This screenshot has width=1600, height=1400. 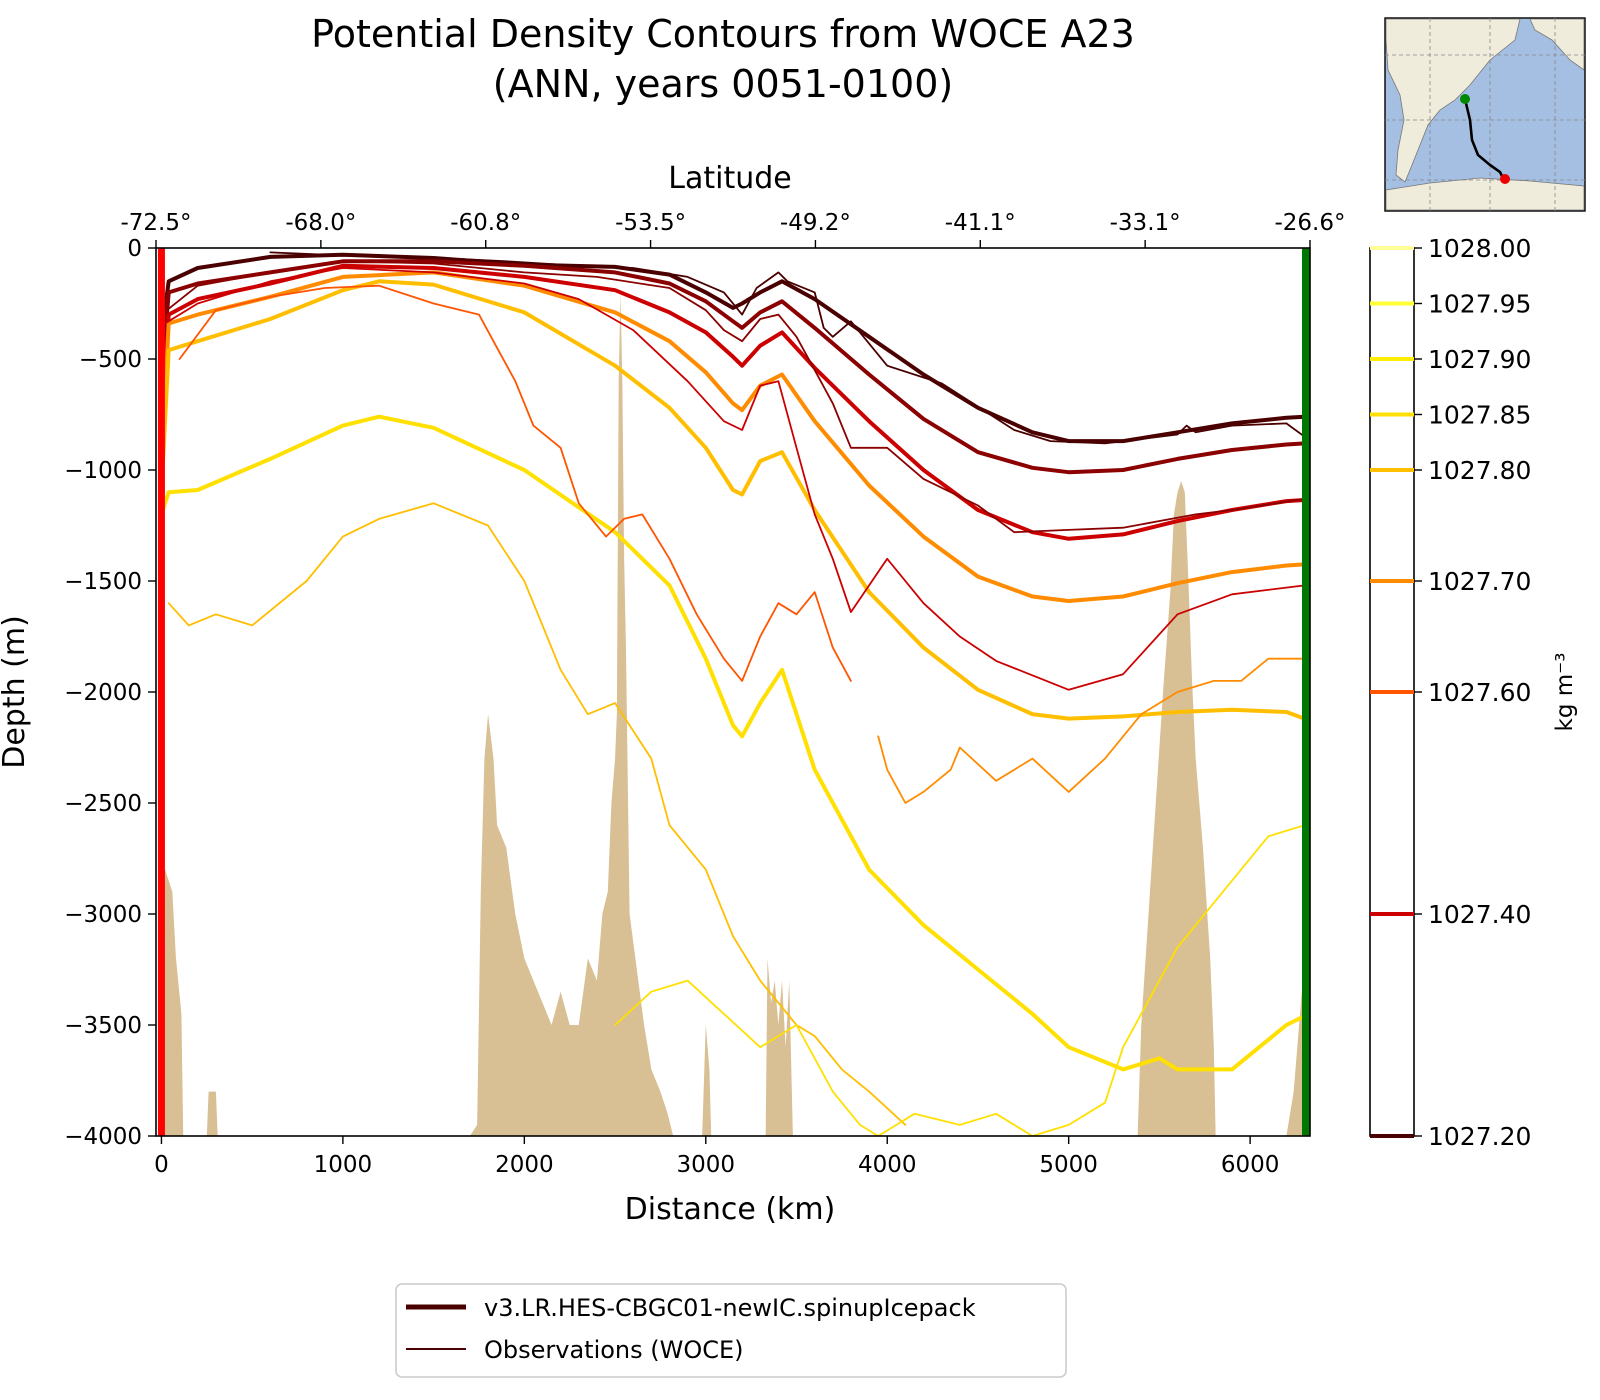 What do you see at coordinates (1479, 304) in the screenshot?
I see `colorbar-tick-label: 1027.95` at bounding box center [1479, 304].